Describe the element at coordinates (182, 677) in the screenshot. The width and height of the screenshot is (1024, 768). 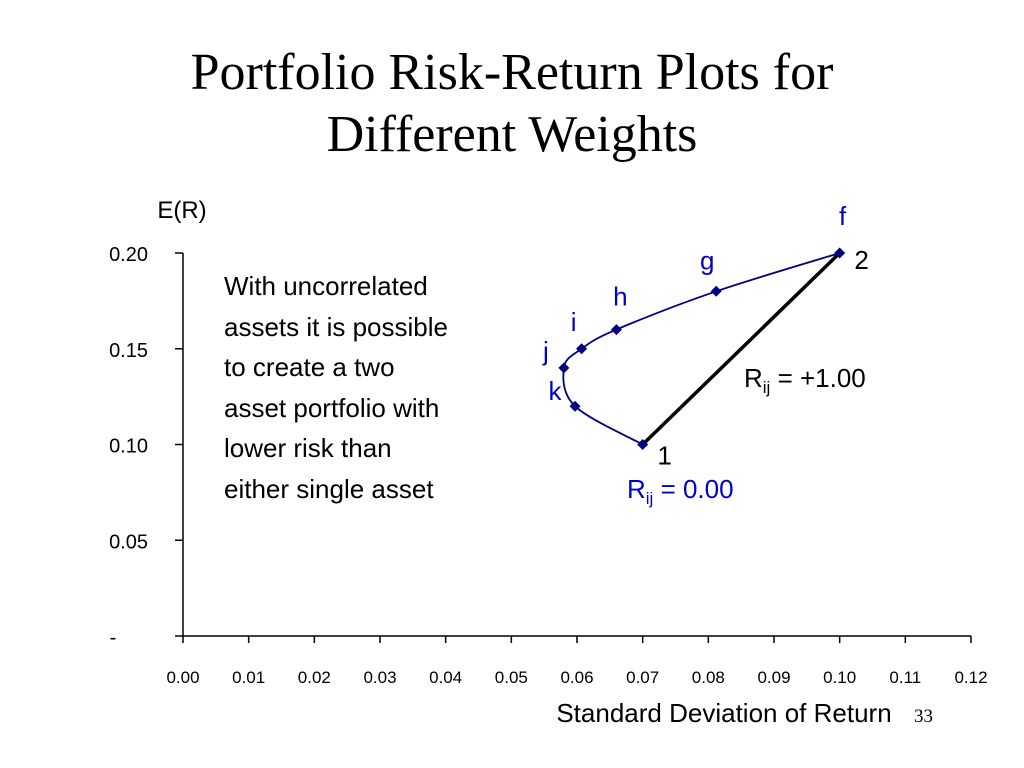
I see `x-tick-label: 0.00` at that location.